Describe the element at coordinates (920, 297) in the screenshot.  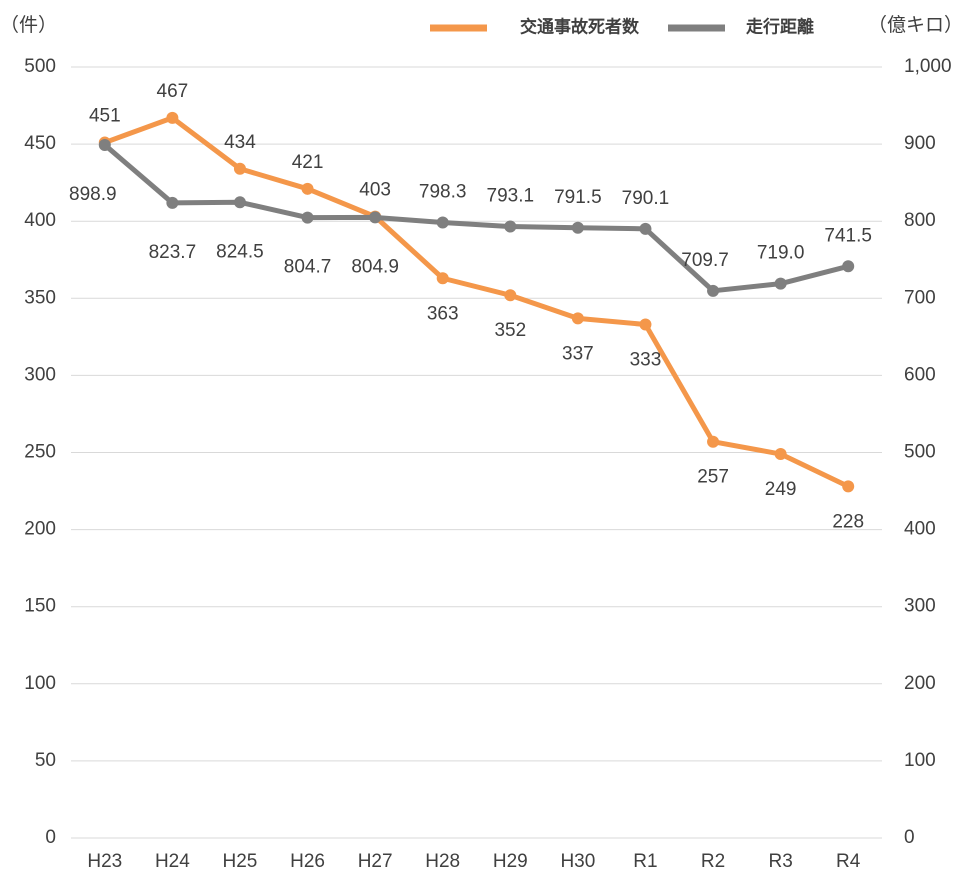
I see `y2-tick-label: 700` at that location.